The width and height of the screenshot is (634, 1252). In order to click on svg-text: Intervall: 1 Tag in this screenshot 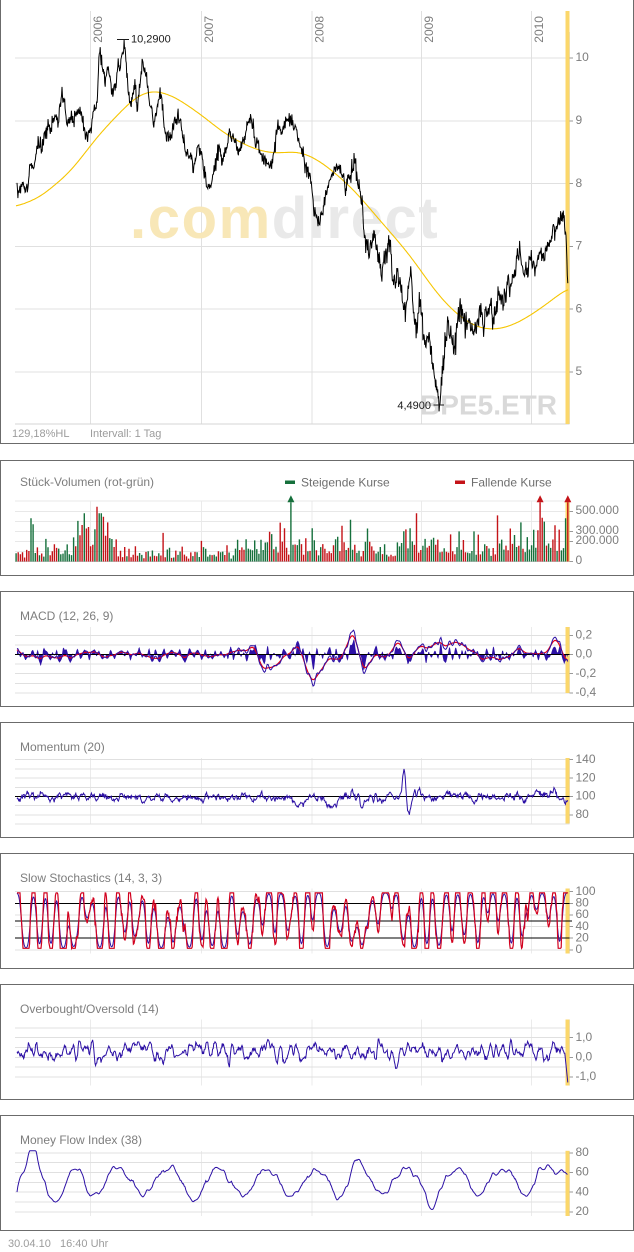, I will do `click(125, 434)`.